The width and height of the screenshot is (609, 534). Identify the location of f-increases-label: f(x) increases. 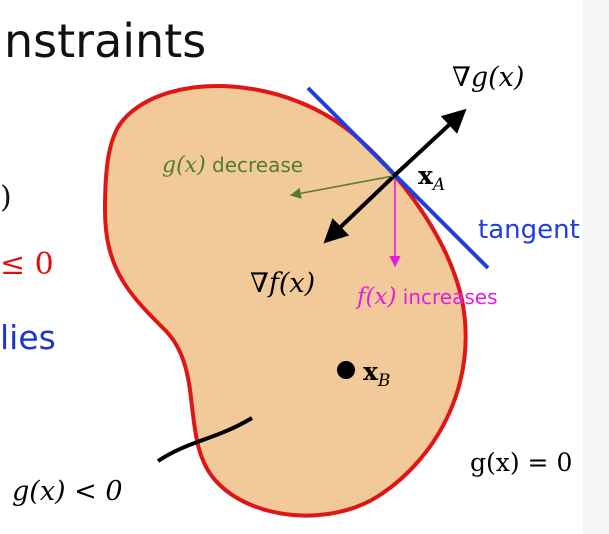
(426, 297).